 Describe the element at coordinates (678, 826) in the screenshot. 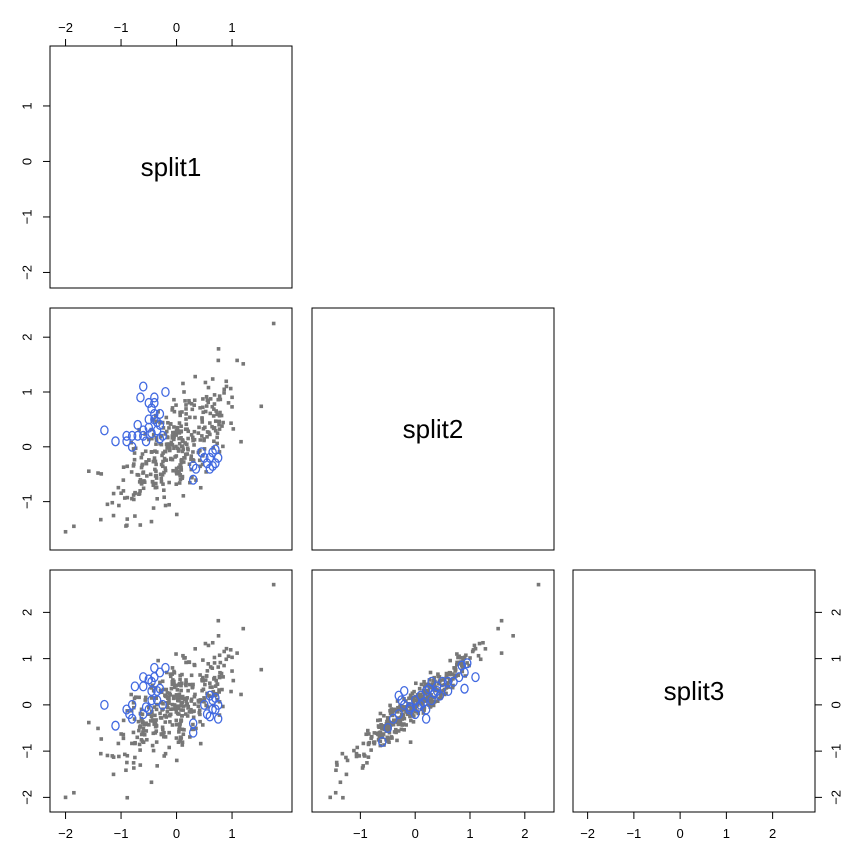

I see `bottom-axis-split3: −2 −1 0 1 2` at that location.